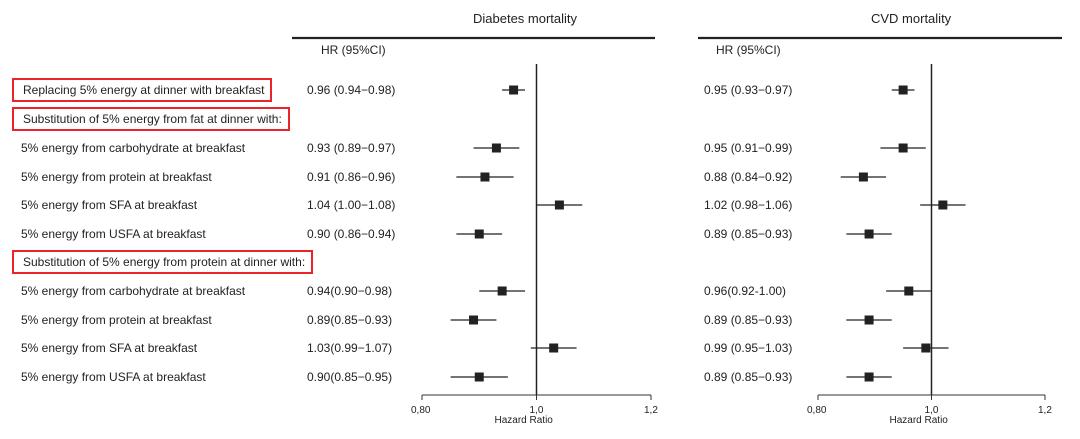  I want to click on hr-ci-text: 0.96(0.92-1.00), so click(745, 291).